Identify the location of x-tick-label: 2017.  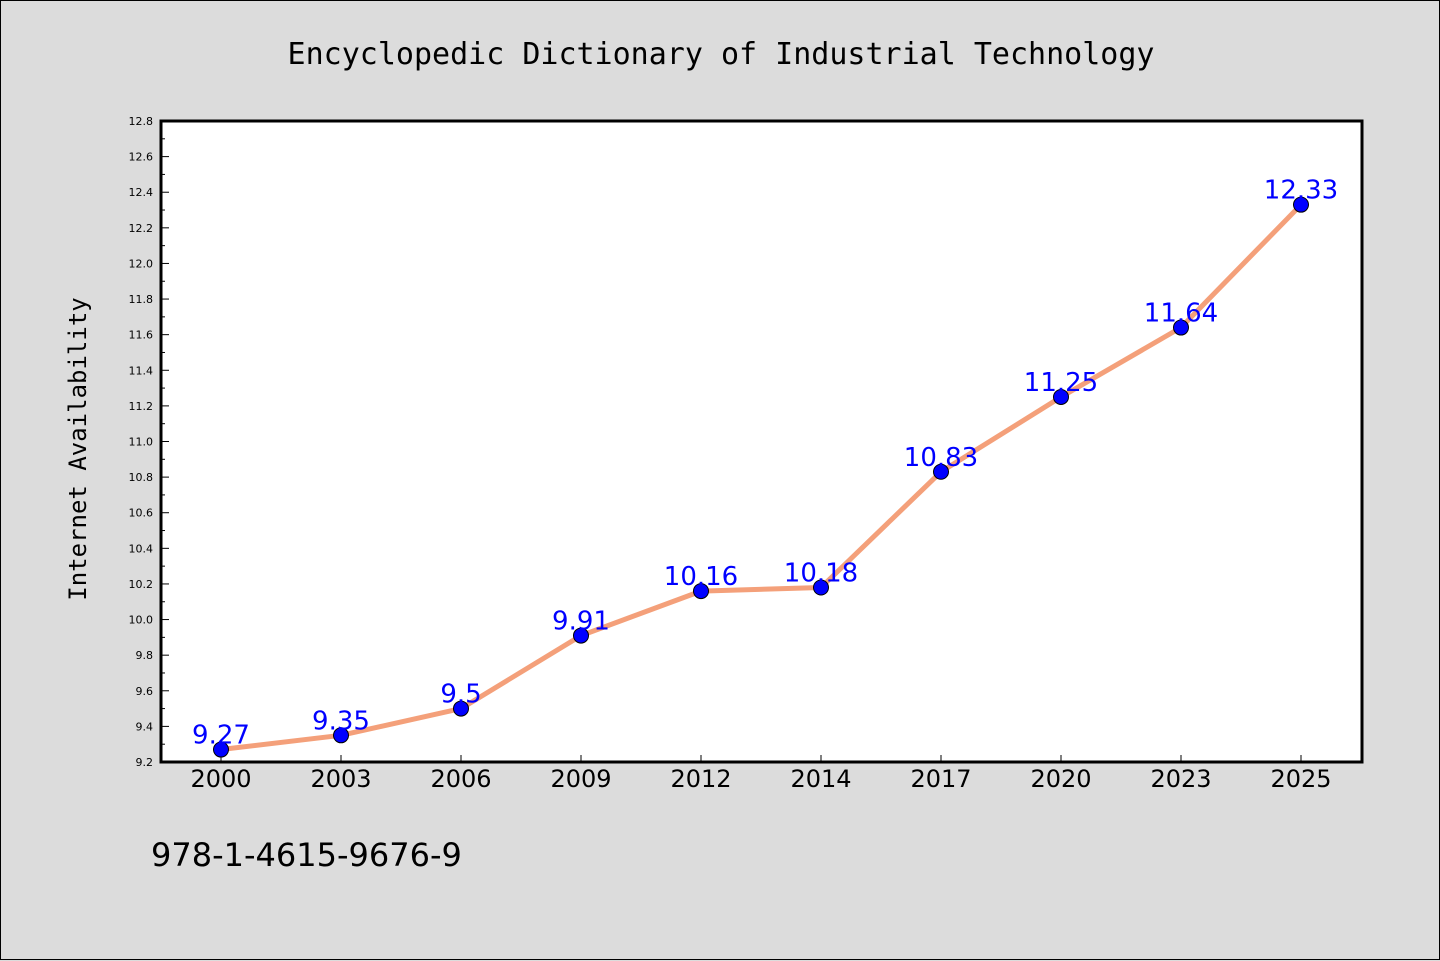
(940, 779).